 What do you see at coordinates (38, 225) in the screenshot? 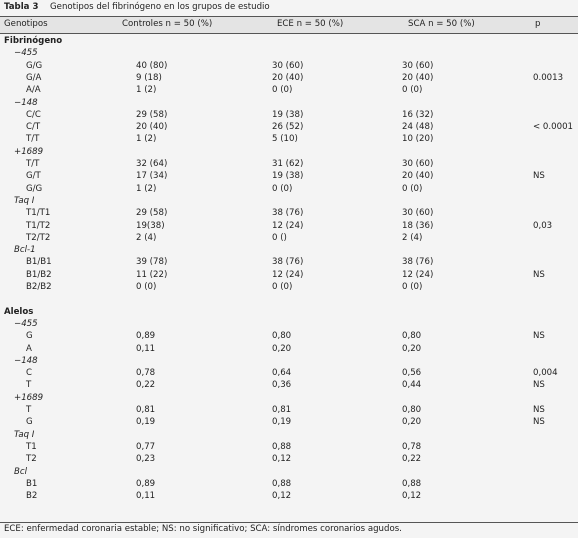
I see `row-label: T1/T2` at bounding box center [38, 225].